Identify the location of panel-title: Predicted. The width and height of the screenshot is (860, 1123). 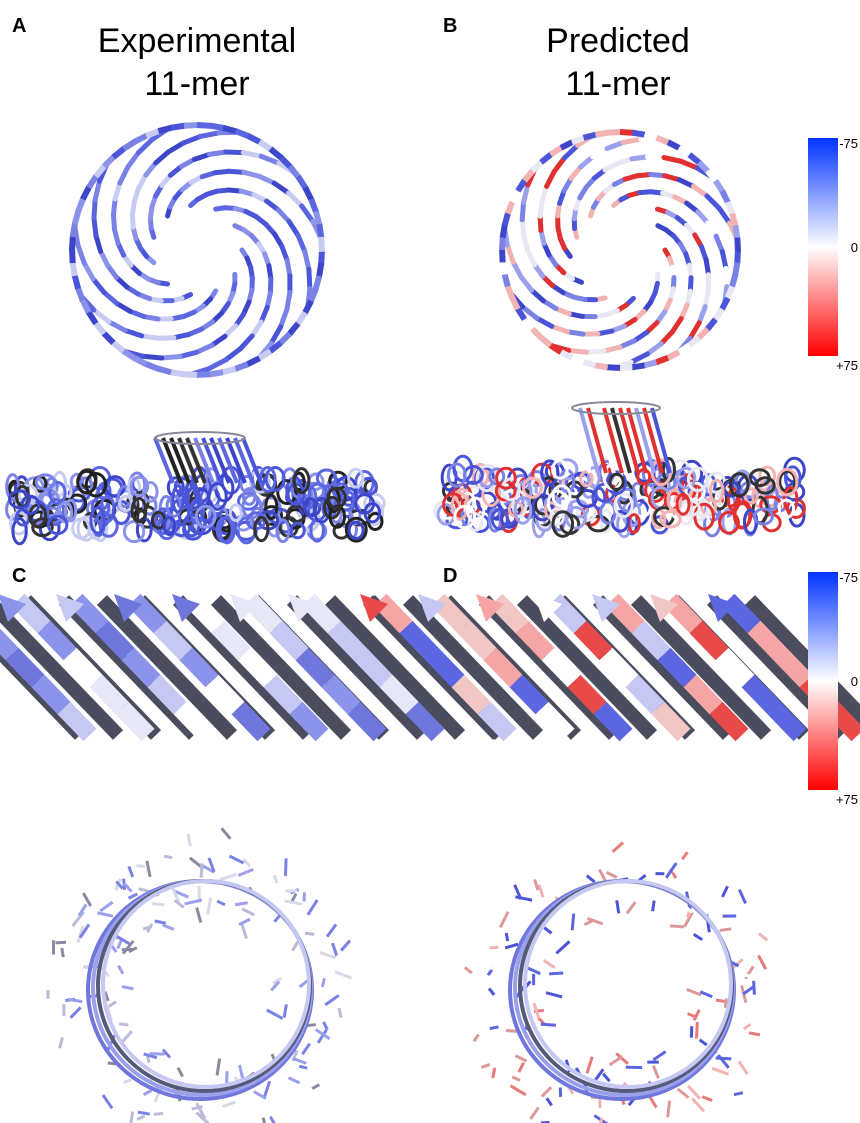
(618, 41).